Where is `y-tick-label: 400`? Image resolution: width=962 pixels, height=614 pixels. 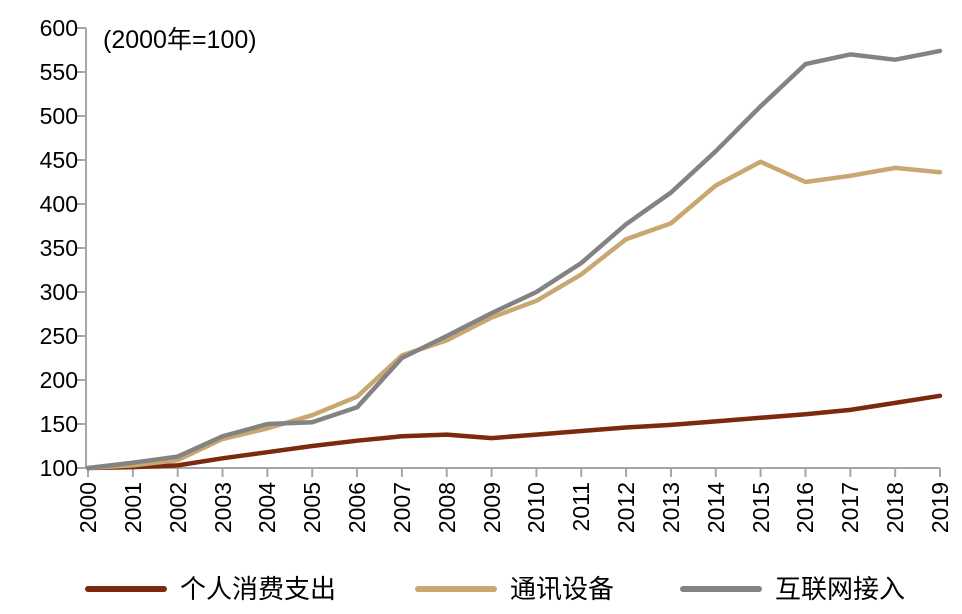 y-tick-label: 400 is located at coordinates (58, 204).